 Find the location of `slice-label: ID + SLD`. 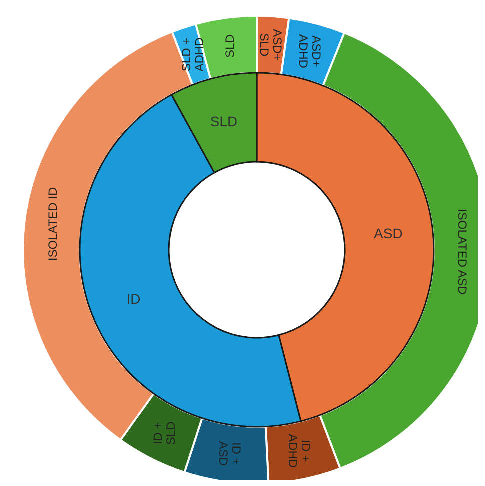

slice-label: ID + SLD is located at coordinates (164, 433).